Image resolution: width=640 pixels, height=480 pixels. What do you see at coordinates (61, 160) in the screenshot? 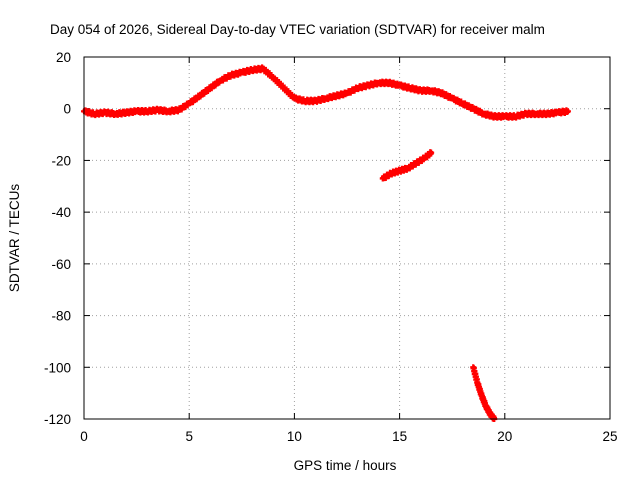
I see `y-tick-label: -20` at bounding box center [61, 160].